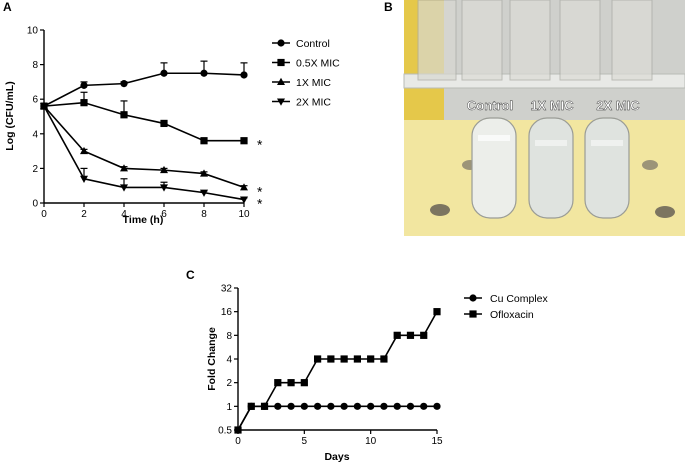 The image size is (685, 465). What do you see at coordinates (33, 31) in the screenshot?
I see `y-tick-label: 10` at bounding box center [33, 31].